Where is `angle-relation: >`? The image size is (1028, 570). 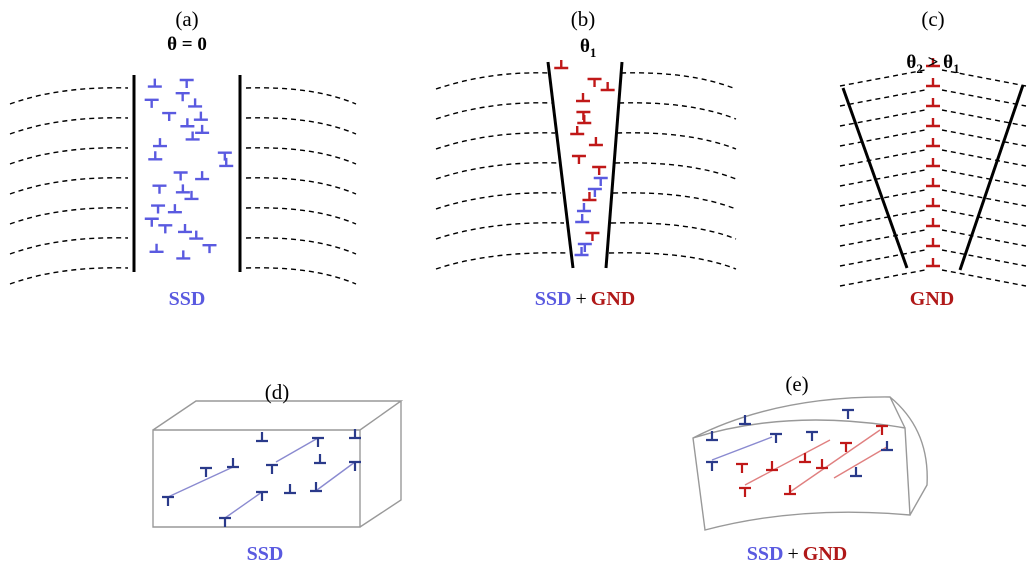 angle-relation: > is located at coordinates (933, 62).